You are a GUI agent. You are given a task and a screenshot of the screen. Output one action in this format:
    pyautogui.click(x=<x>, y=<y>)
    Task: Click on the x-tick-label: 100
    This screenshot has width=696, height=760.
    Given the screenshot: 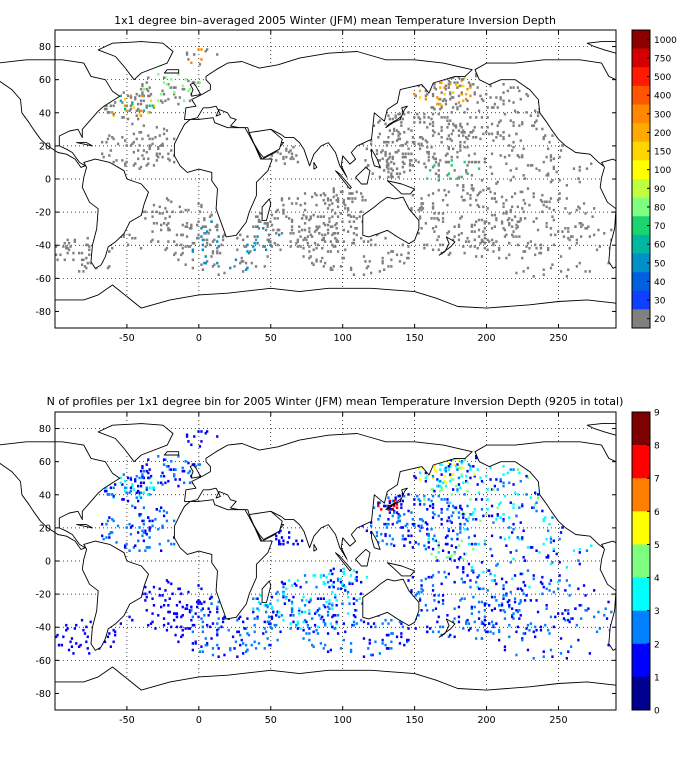 What is the action you would take?
    pyautogui.click(x=343, y=338)
    